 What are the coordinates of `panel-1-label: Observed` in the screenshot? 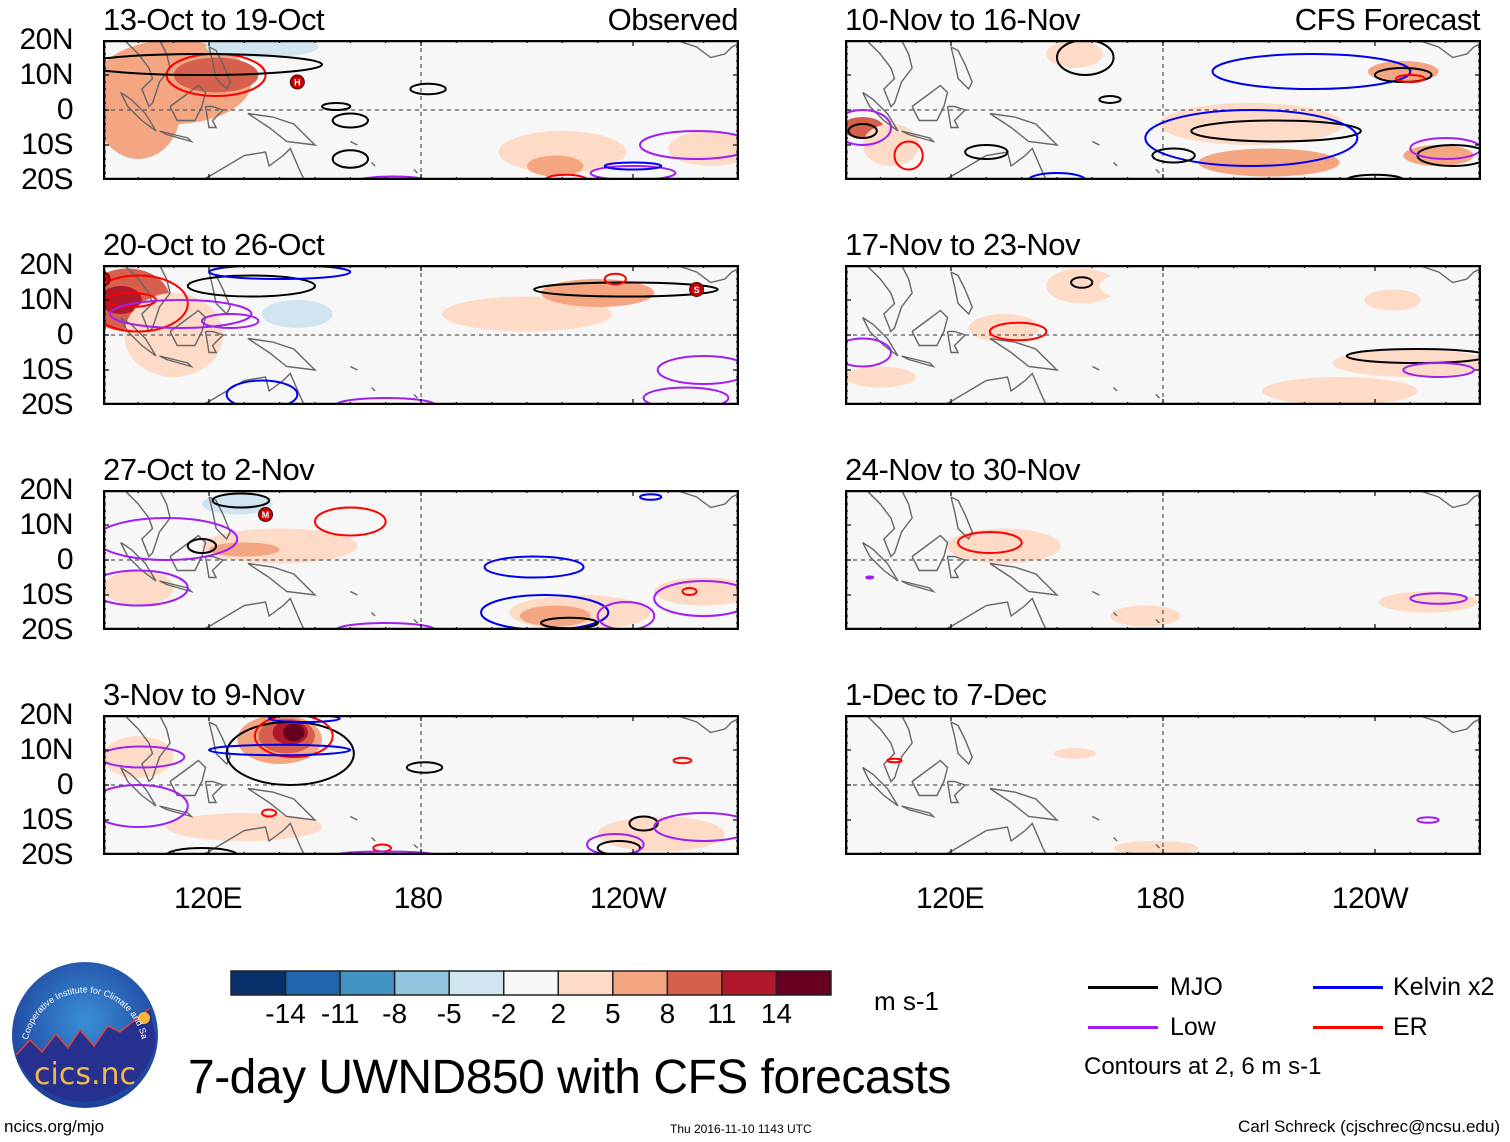 It's located at (673, 19).